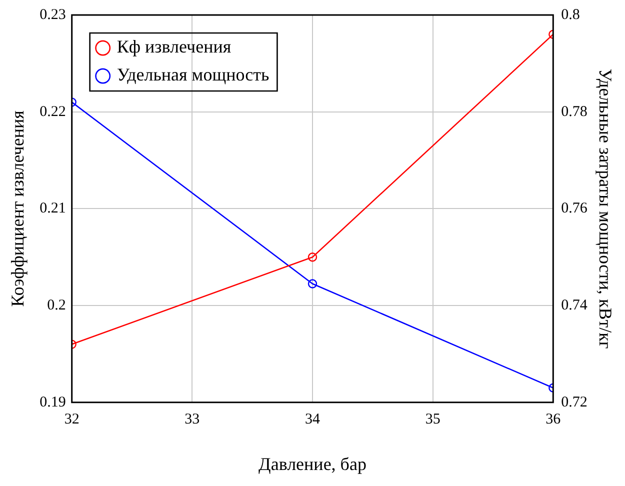 The width and height of the screenshot is (625, 486). I want to click on y2-tick-label: 0.8, so click(570, 14).